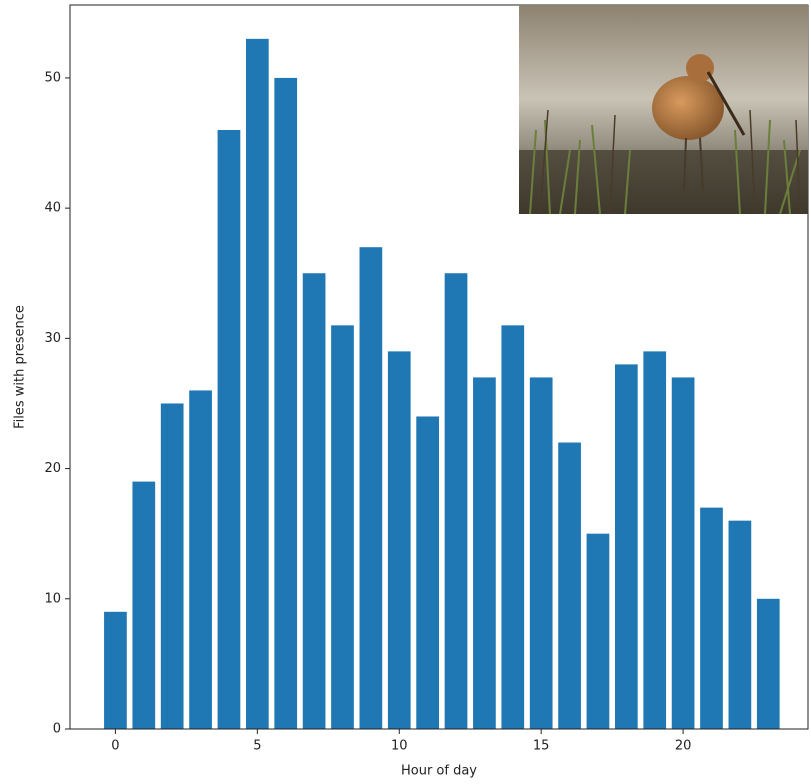 Image resolution: width=811 pixels, height=784 pixels. What do you see at coordinates (115, 746) in the screenshot?
I see `x-tick-label: 0` at bounding box center [115, 746].